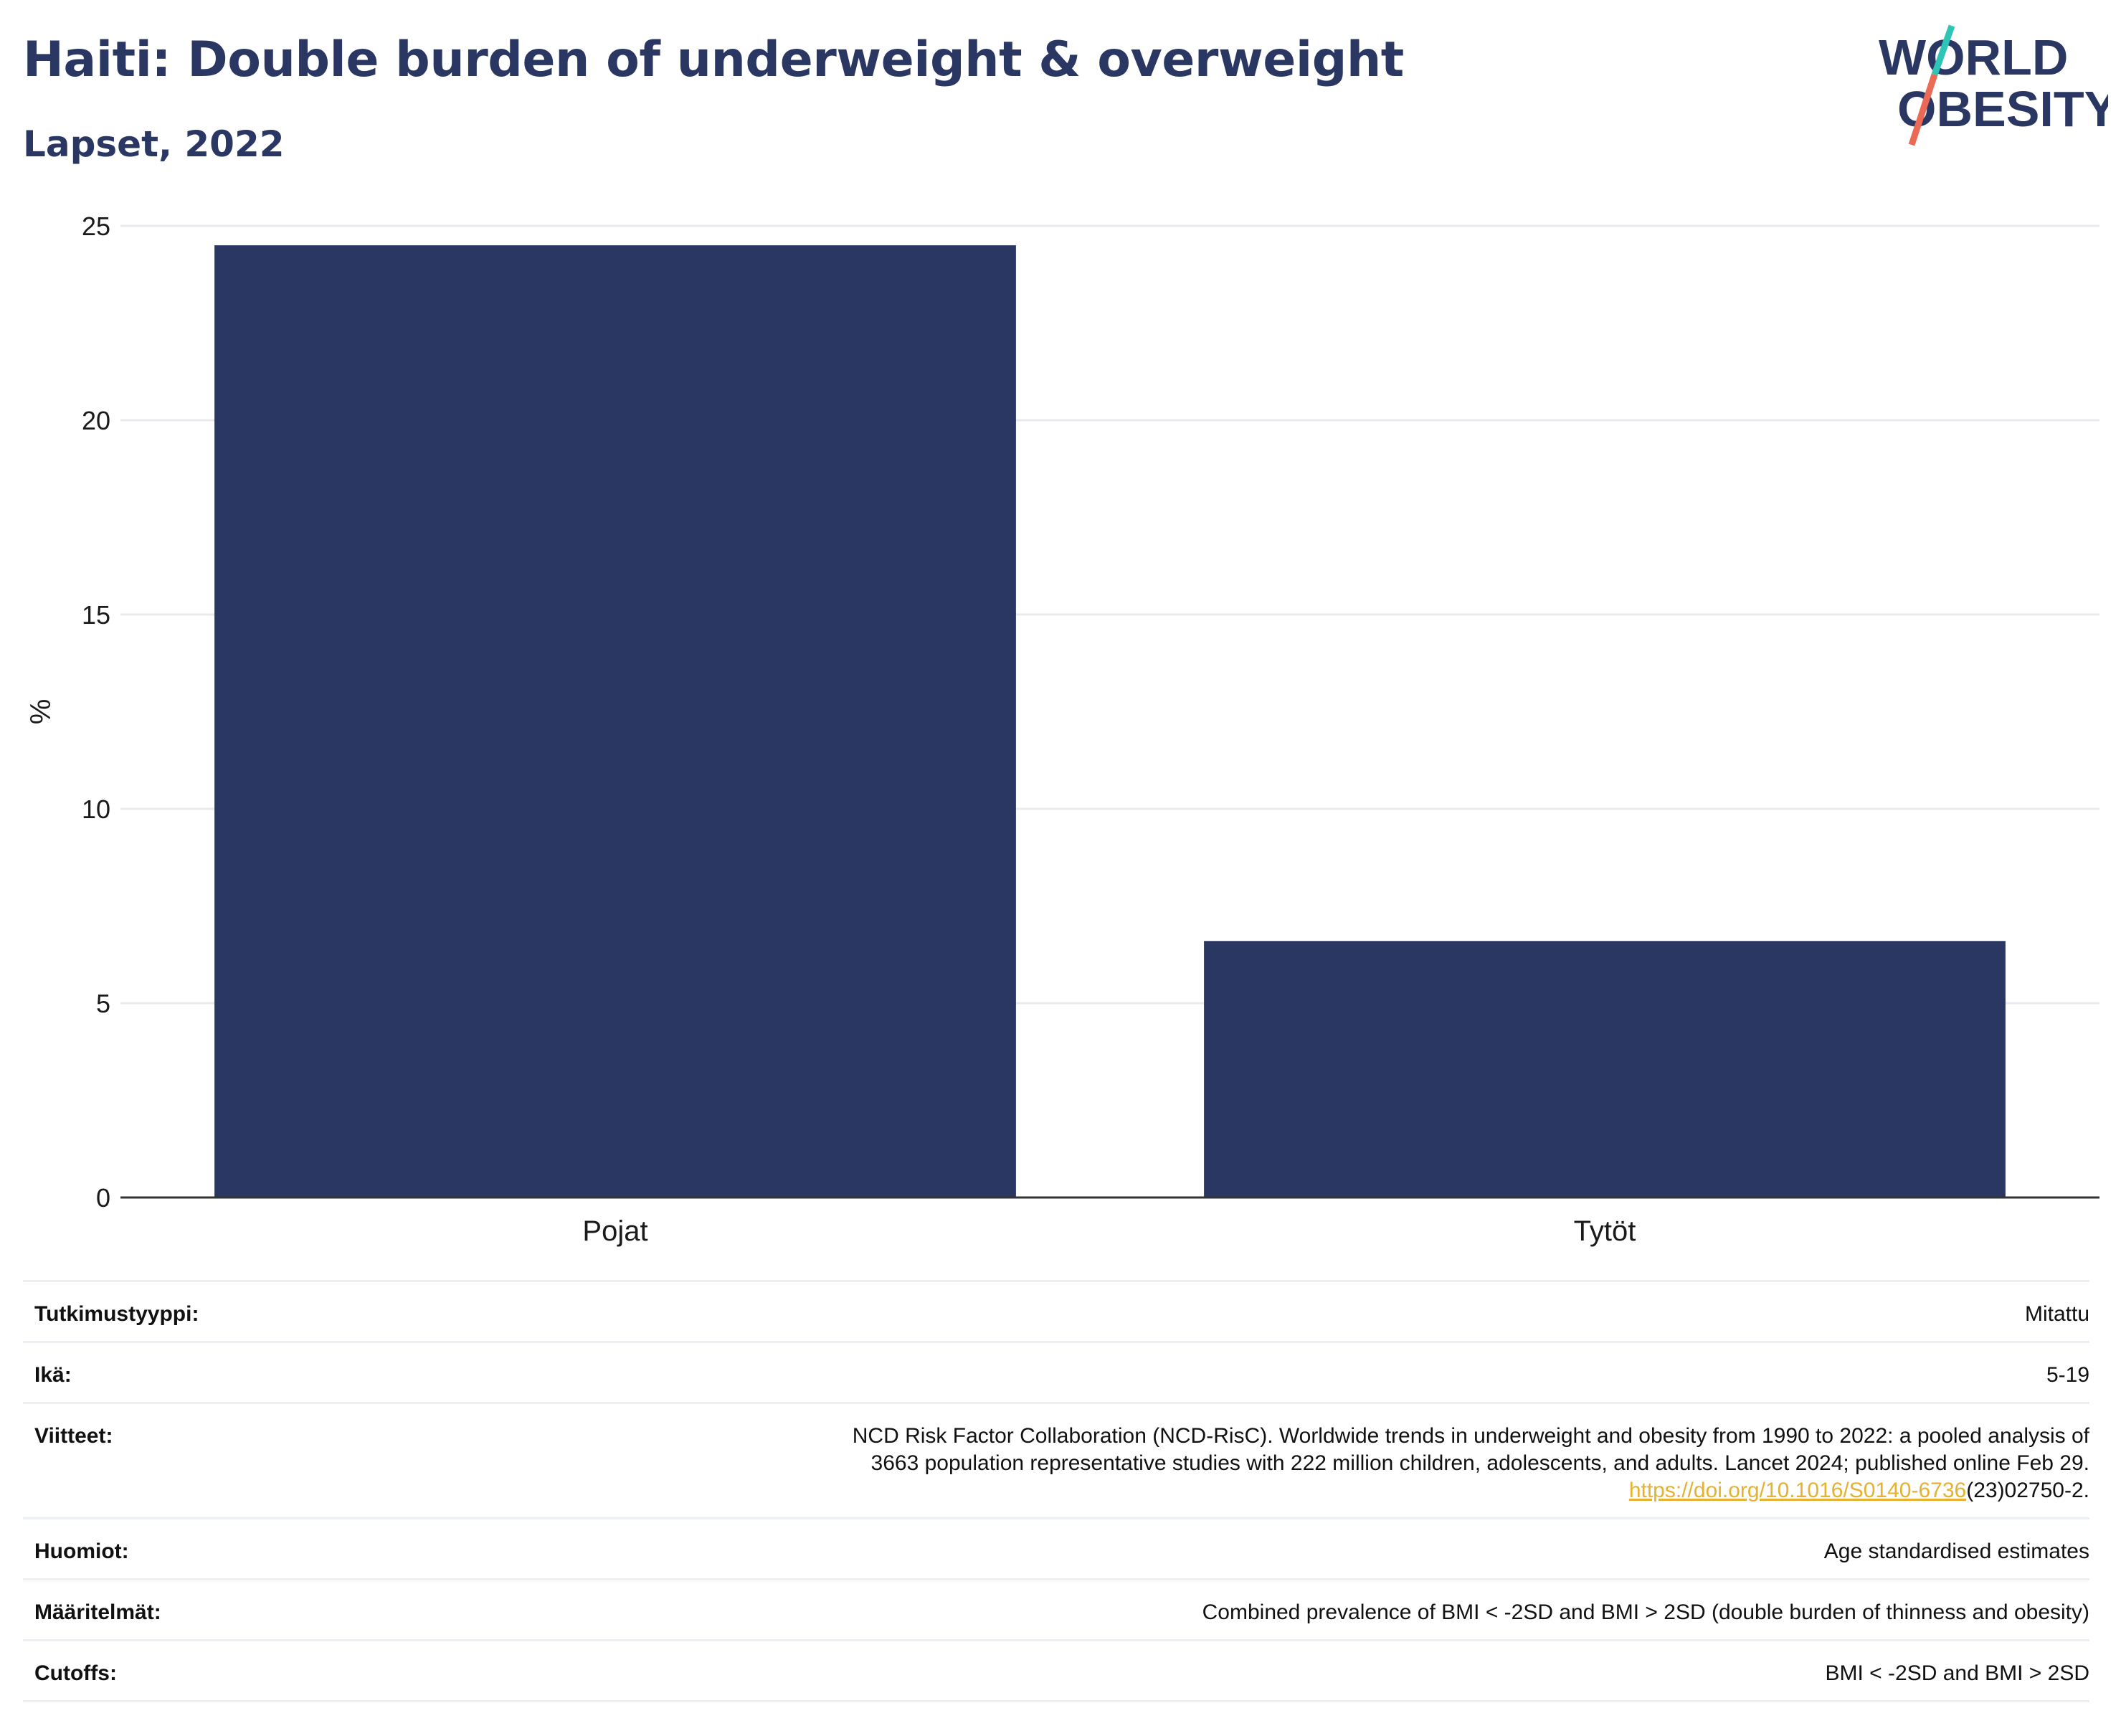 This screenshot has height=1736, width=2121. What do you see at coordinates (96, 615) in the screenshot?
I see `y-tick-label: 15` at bounding box center [96, 615].